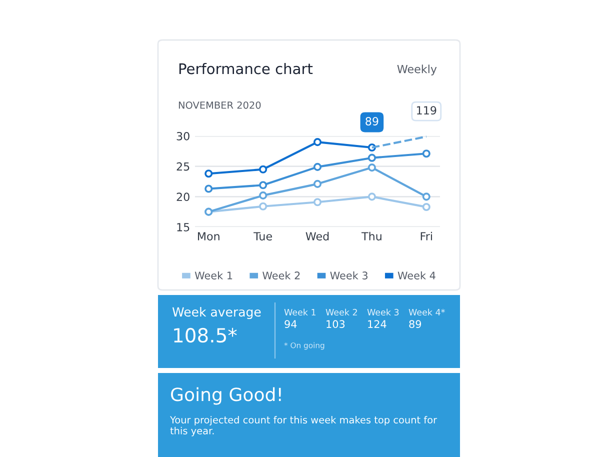 The image size is (600, 457). What do you see at coordinates (304, 426) in the screenshot?
I see `text: Your projected count for this week makes top count for this year.` at bounding box center [304, 426].